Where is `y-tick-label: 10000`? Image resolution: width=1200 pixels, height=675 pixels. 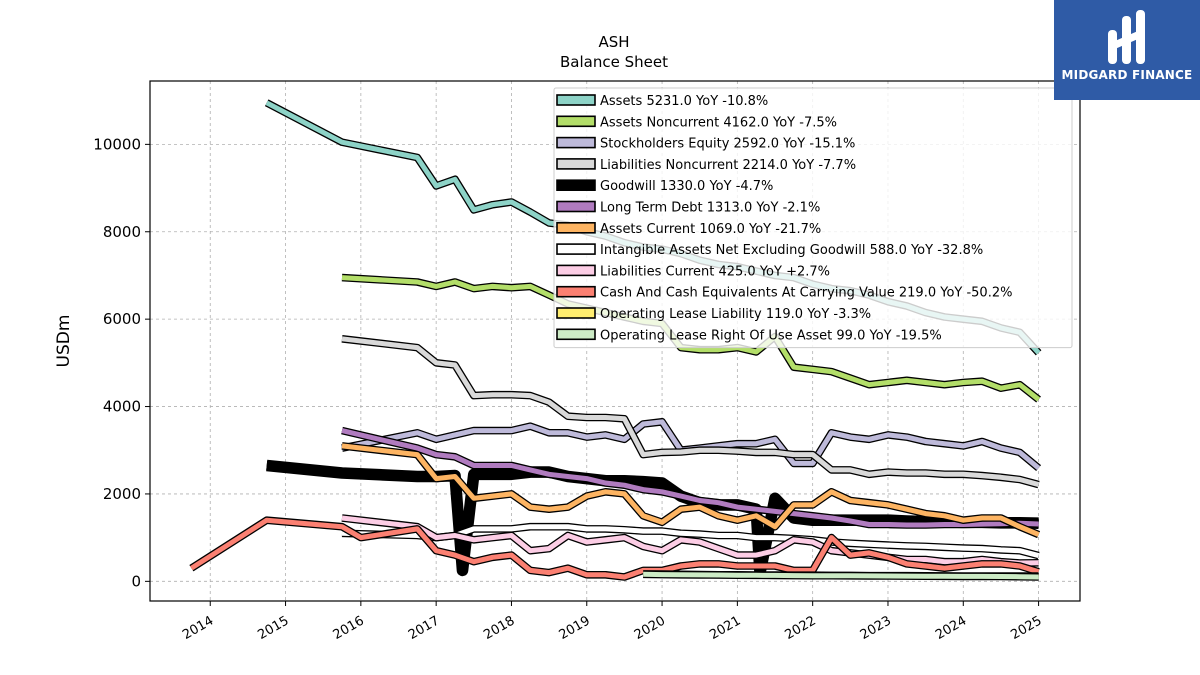
y-tick-label: 10000 is located at coordinates (117, 144).